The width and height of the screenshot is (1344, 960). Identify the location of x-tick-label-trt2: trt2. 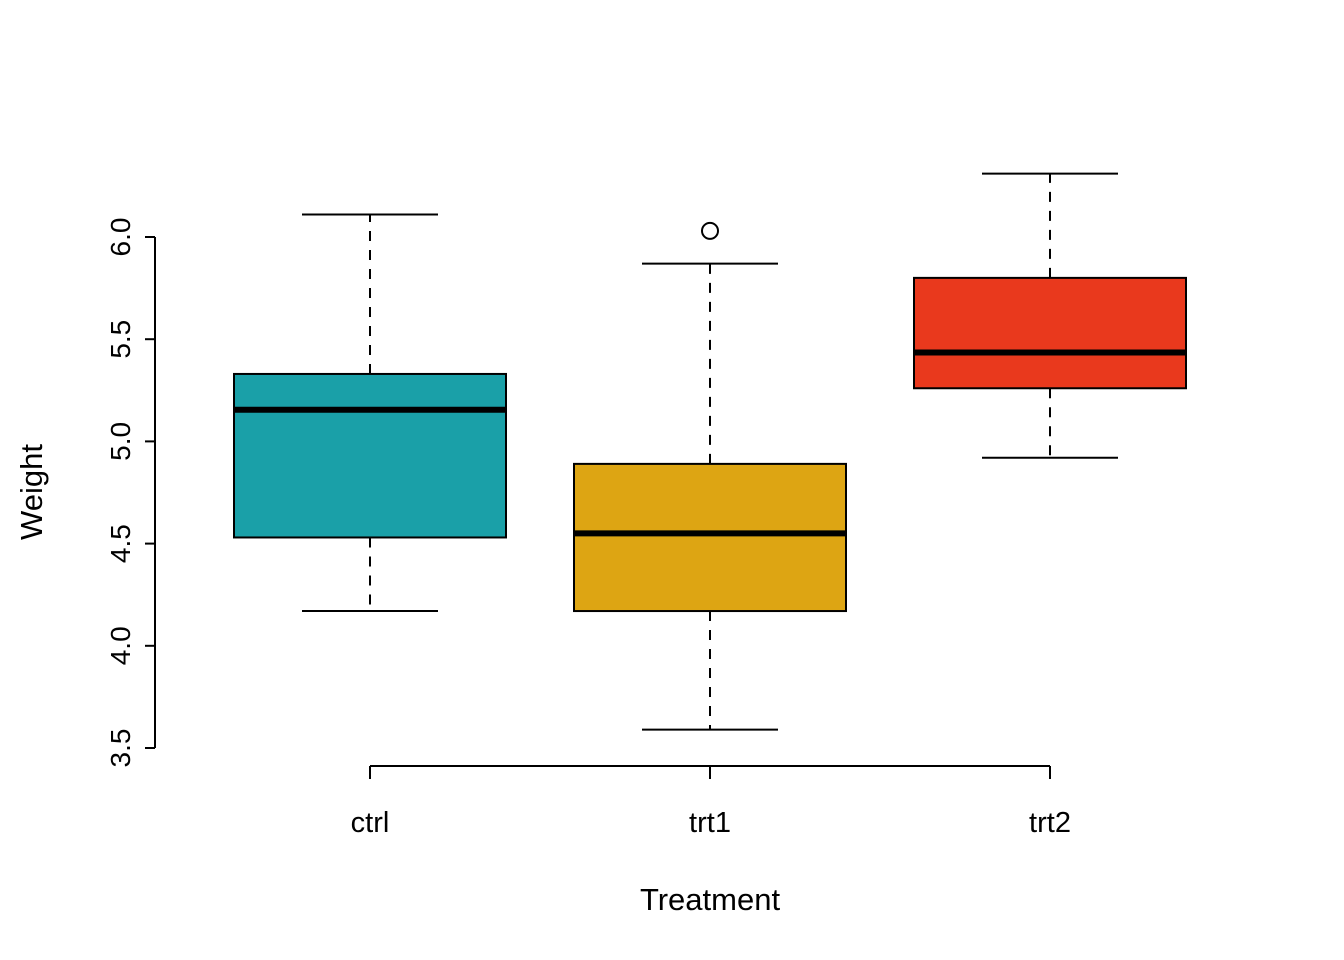
(1050, 823).